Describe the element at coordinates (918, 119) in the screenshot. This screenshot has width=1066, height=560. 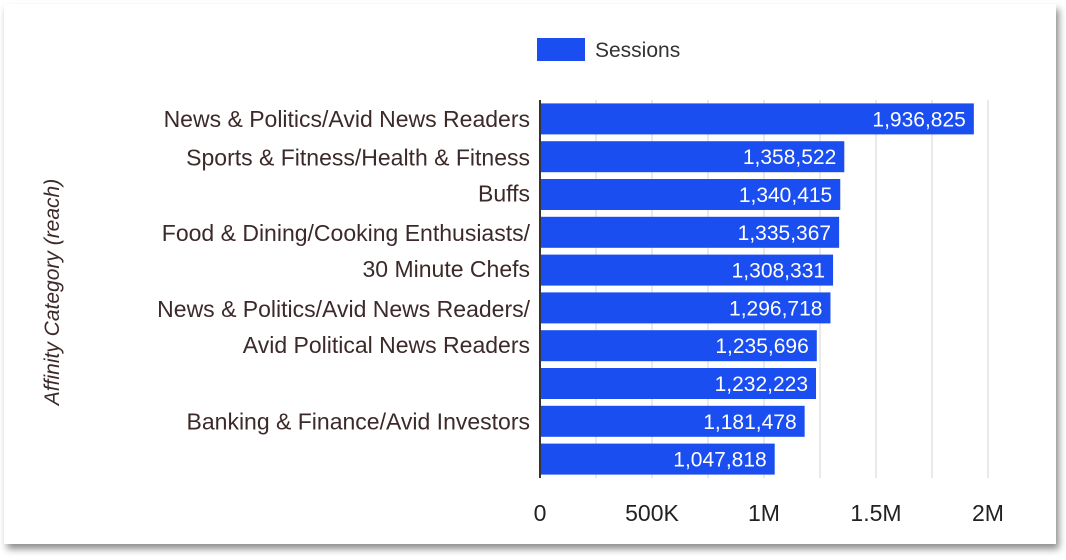
I see `bar-value-label: 1,936,825` at that location.